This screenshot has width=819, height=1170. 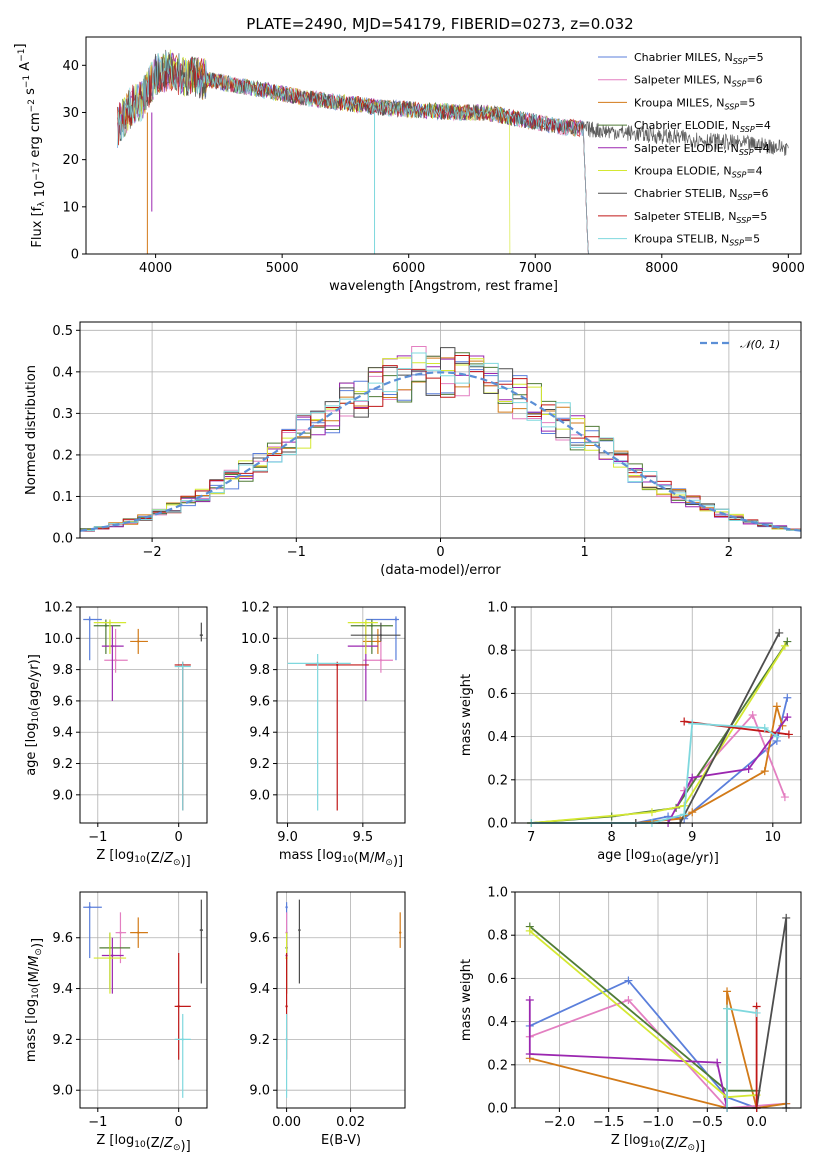 What do you see at coordinates (756, 1122) in the screenshot?
I see `x-tick-label: 0.0` at bounding box center [756, 1122].